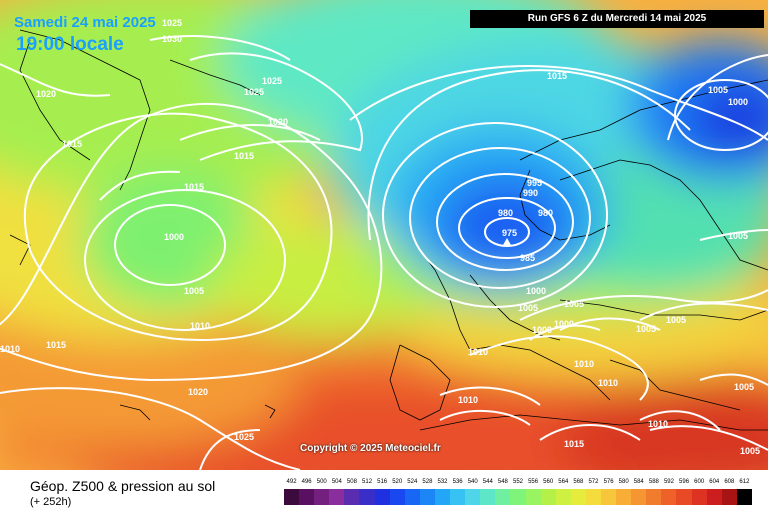  I want to click on color-scale-label: 520, so click(397, 482).